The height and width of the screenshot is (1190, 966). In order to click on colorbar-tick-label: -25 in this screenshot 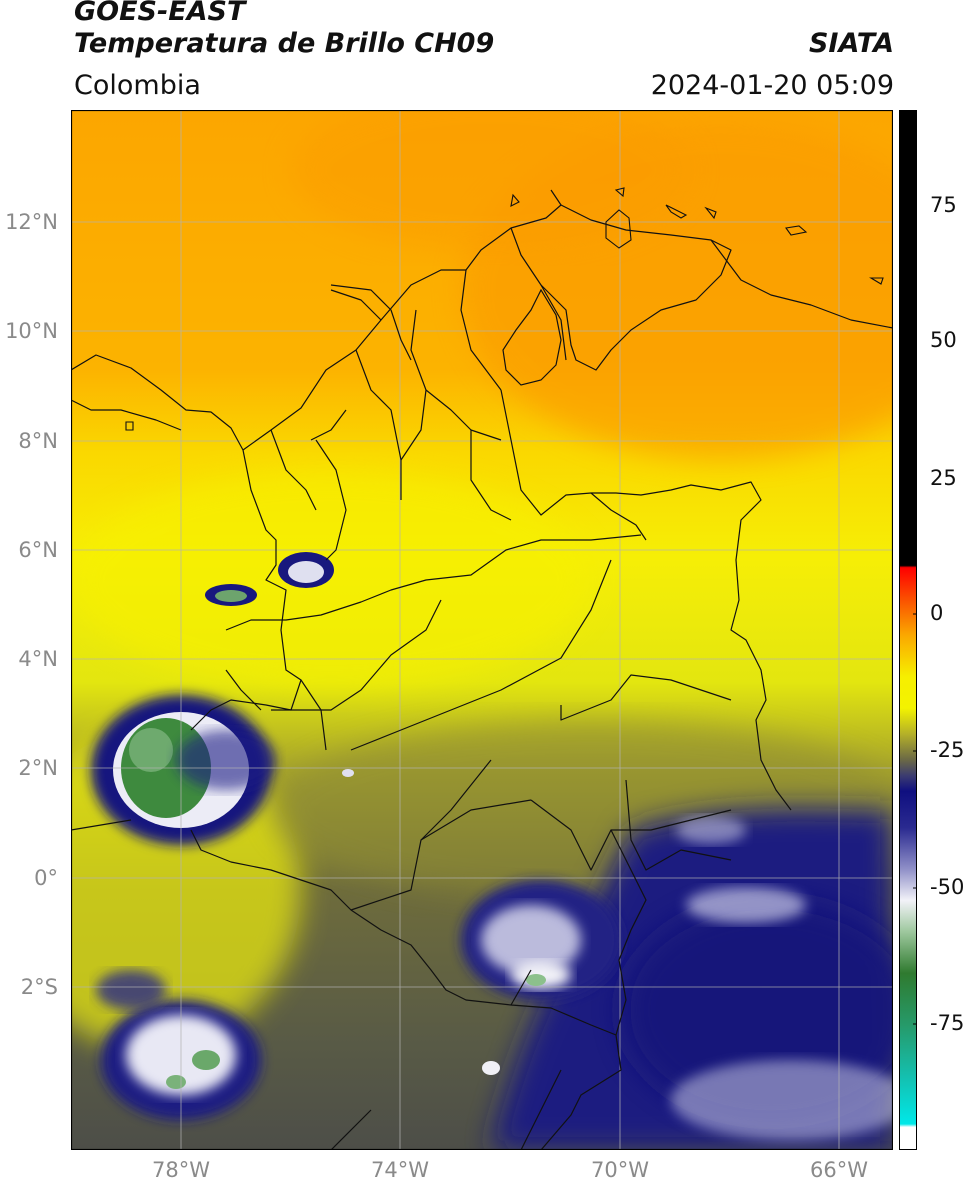, I will do `click(947, 750)`.